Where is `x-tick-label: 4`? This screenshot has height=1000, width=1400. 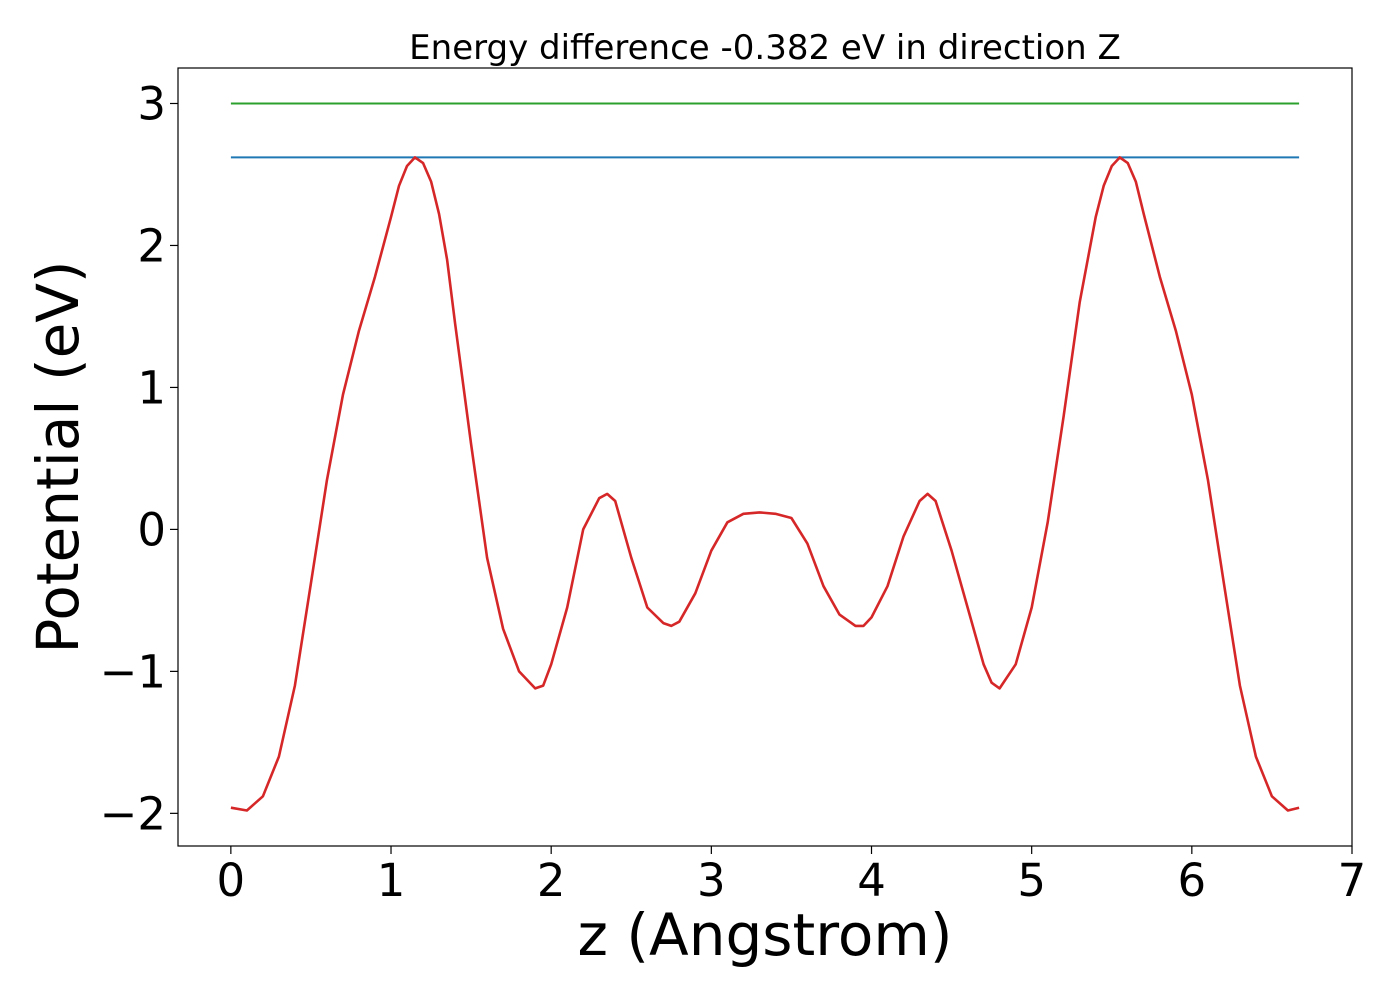
x-tick-label: 4 is located at coordinates (871, 880).